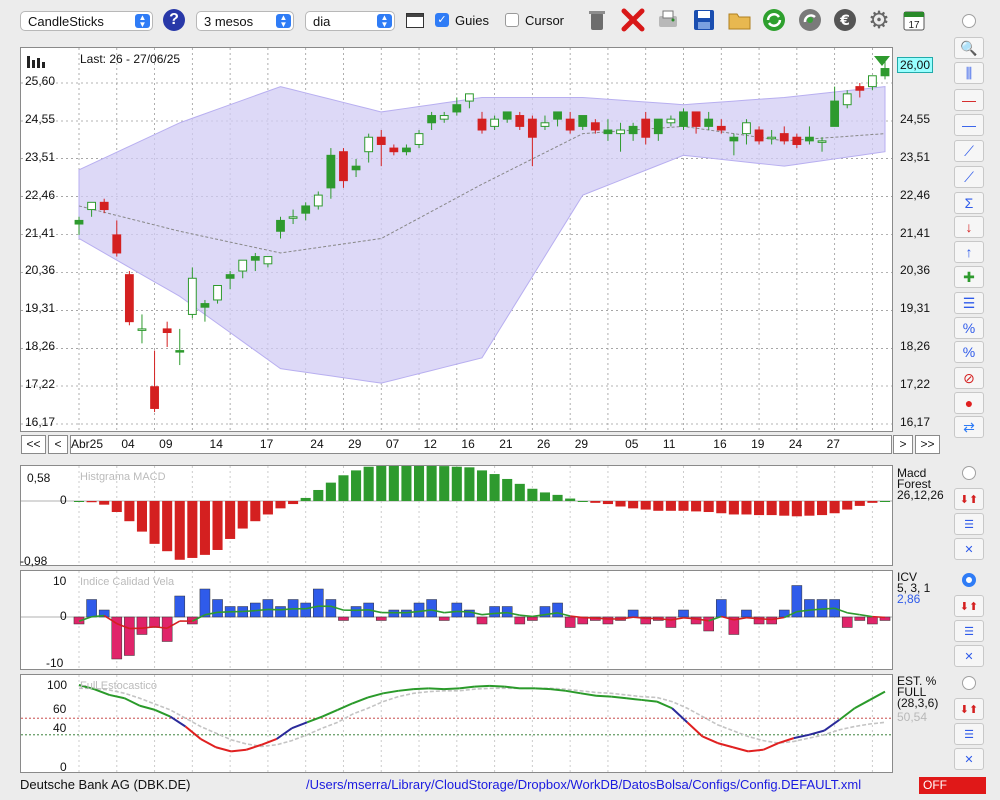 The image size is (1000, 800). What do you see at coordinates (969, 631) in the screenshot?
I see `icv-levels-icon: ☰` at bounding box center [969, 631].